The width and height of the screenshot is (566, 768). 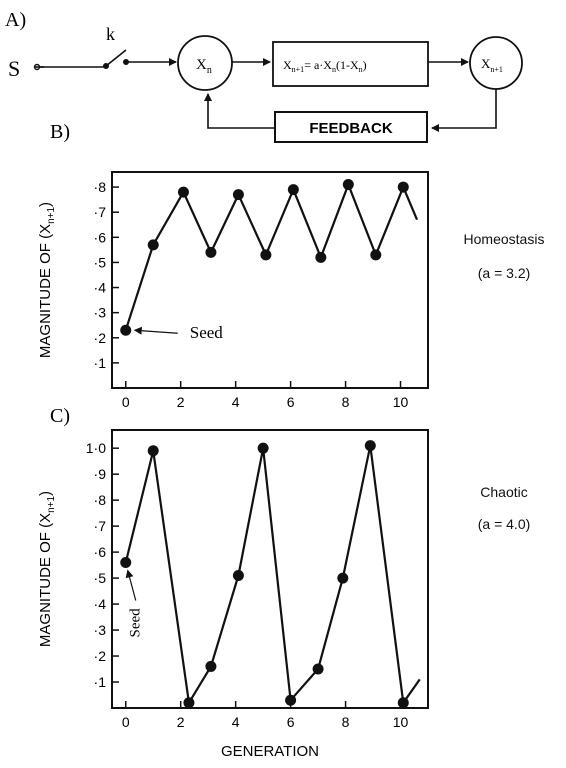 I want to click on equation-box, so click(x=350, y=64).